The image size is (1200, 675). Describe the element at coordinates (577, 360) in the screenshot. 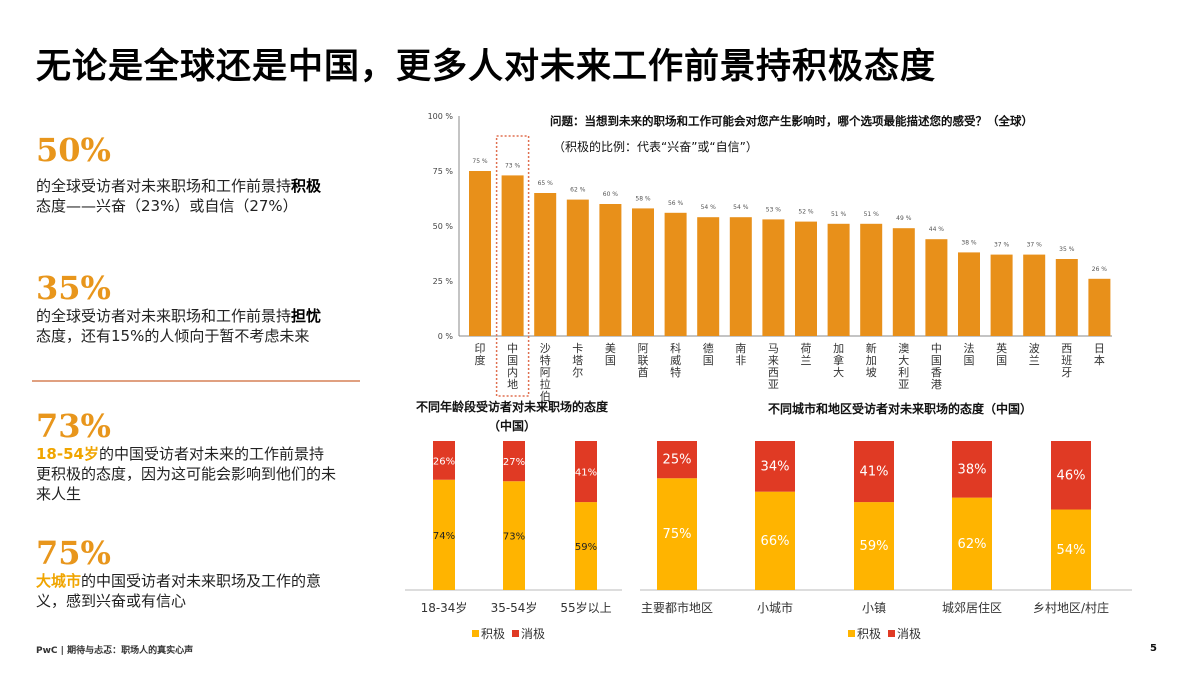

I see `x-tick-label: 卡塔尔` at that location.